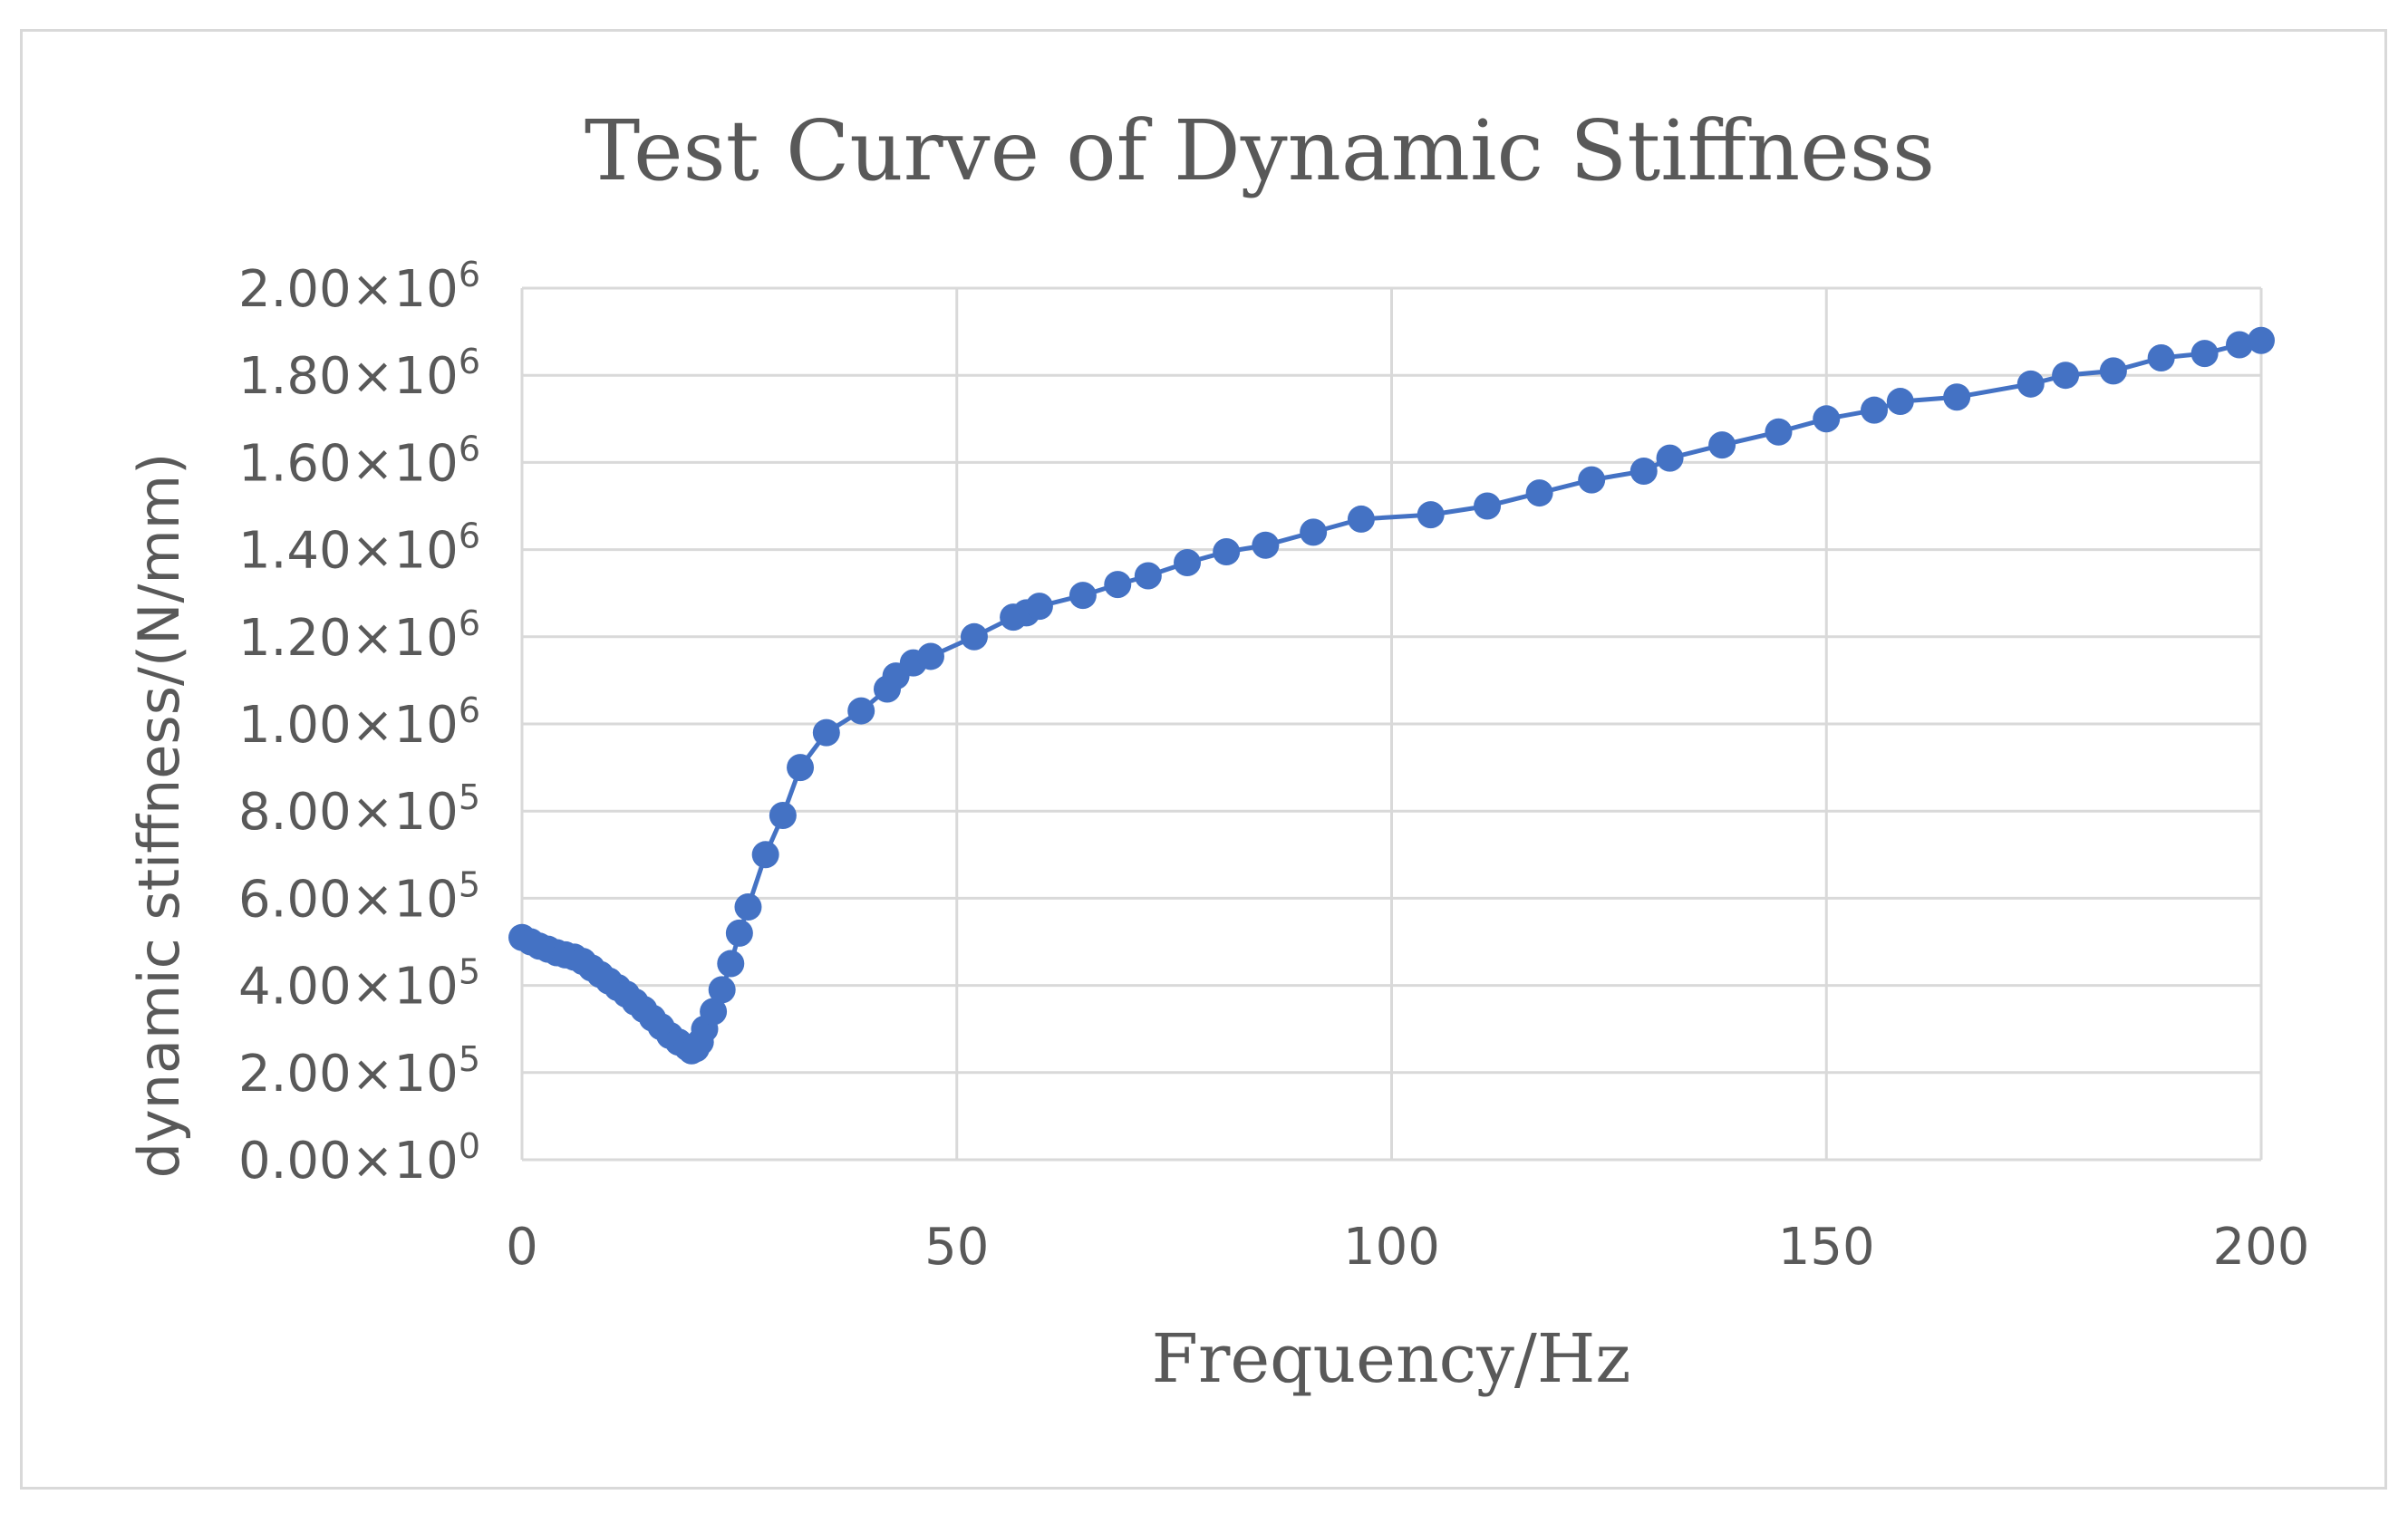 This screenshot has width=2408, height=1514. Describe the element at coordinates (1827, 1247) in the screenshot. I see `x-tick-label-3: 150` at that location.